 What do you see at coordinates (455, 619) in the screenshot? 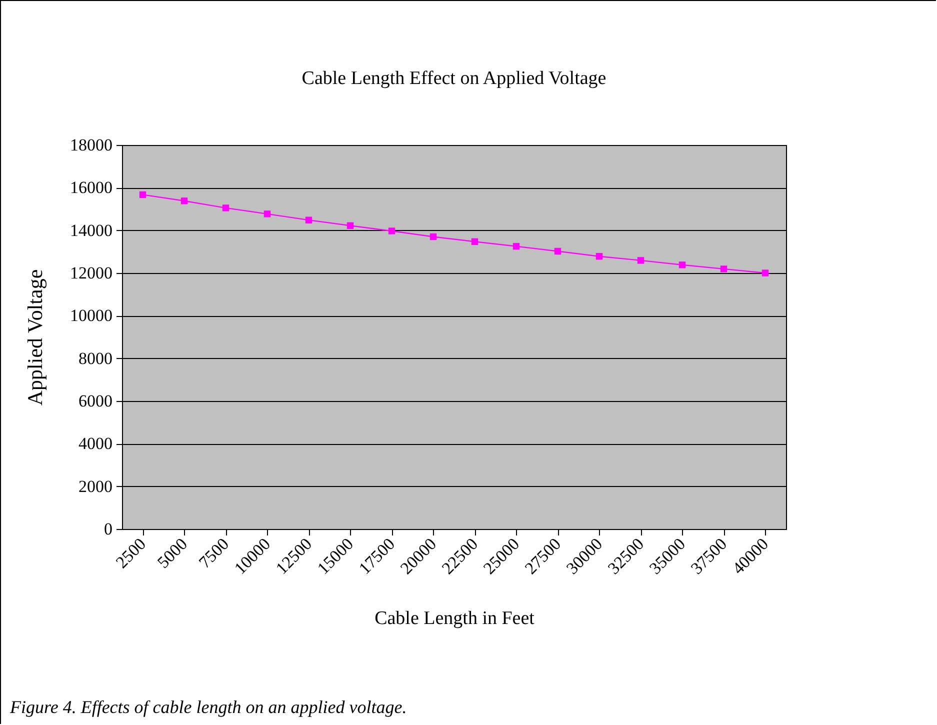
I see `x-axis-title: Cable Length in Feet` at bounding box center [455, 619].